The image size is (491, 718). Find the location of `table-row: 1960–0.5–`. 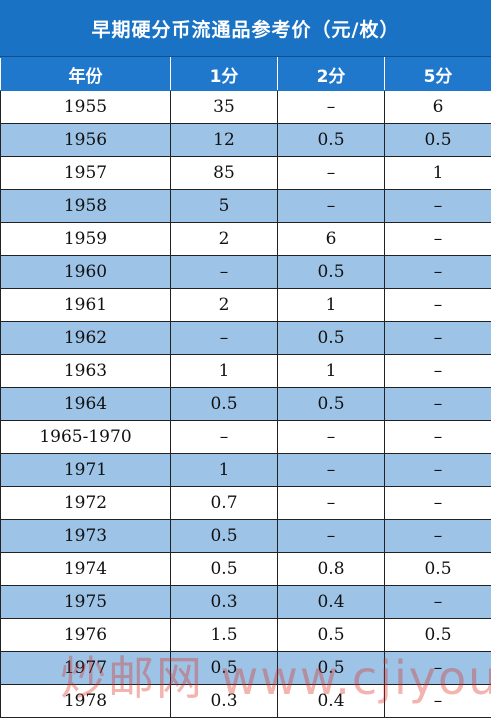

table-row: 1960–0.5– is located at coordinates (246, 272).